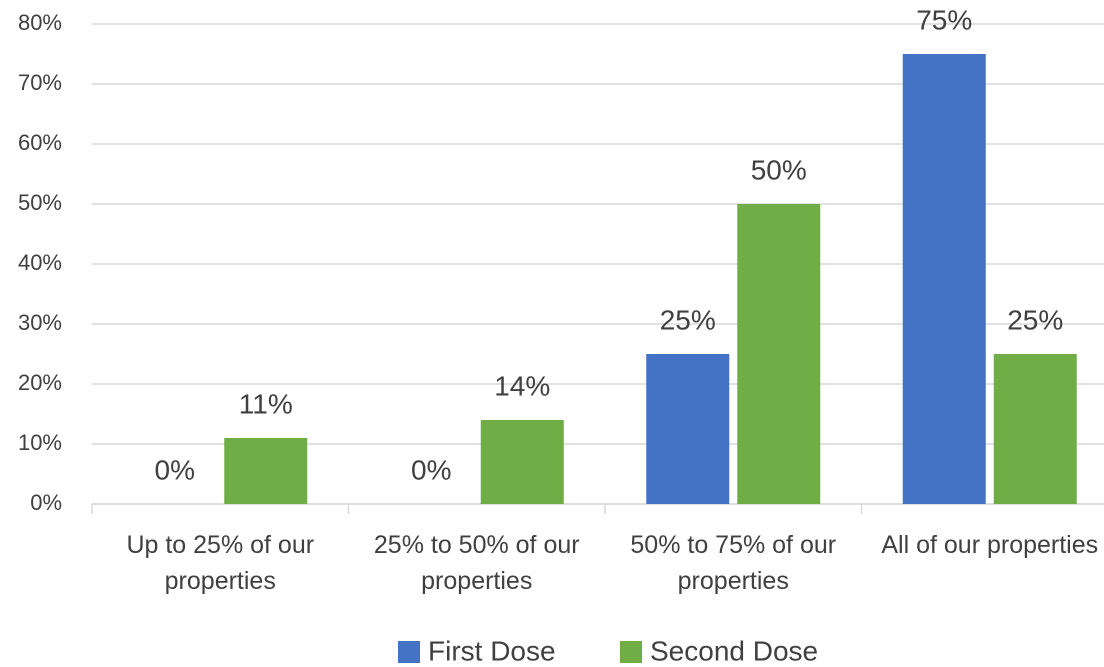 The height and width of the screenshot is (667, 1104). I want to click on y-tick-label: 70%, so click(40, 82).